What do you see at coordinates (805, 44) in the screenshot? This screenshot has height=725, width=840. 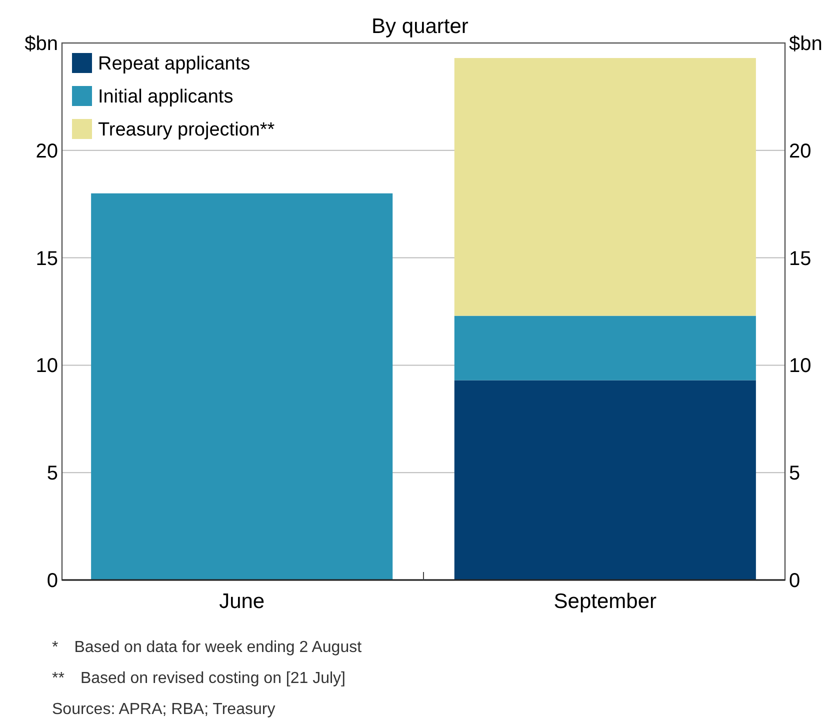 I see `y2-tick-label: $bn` at bounding box center [805, 44].